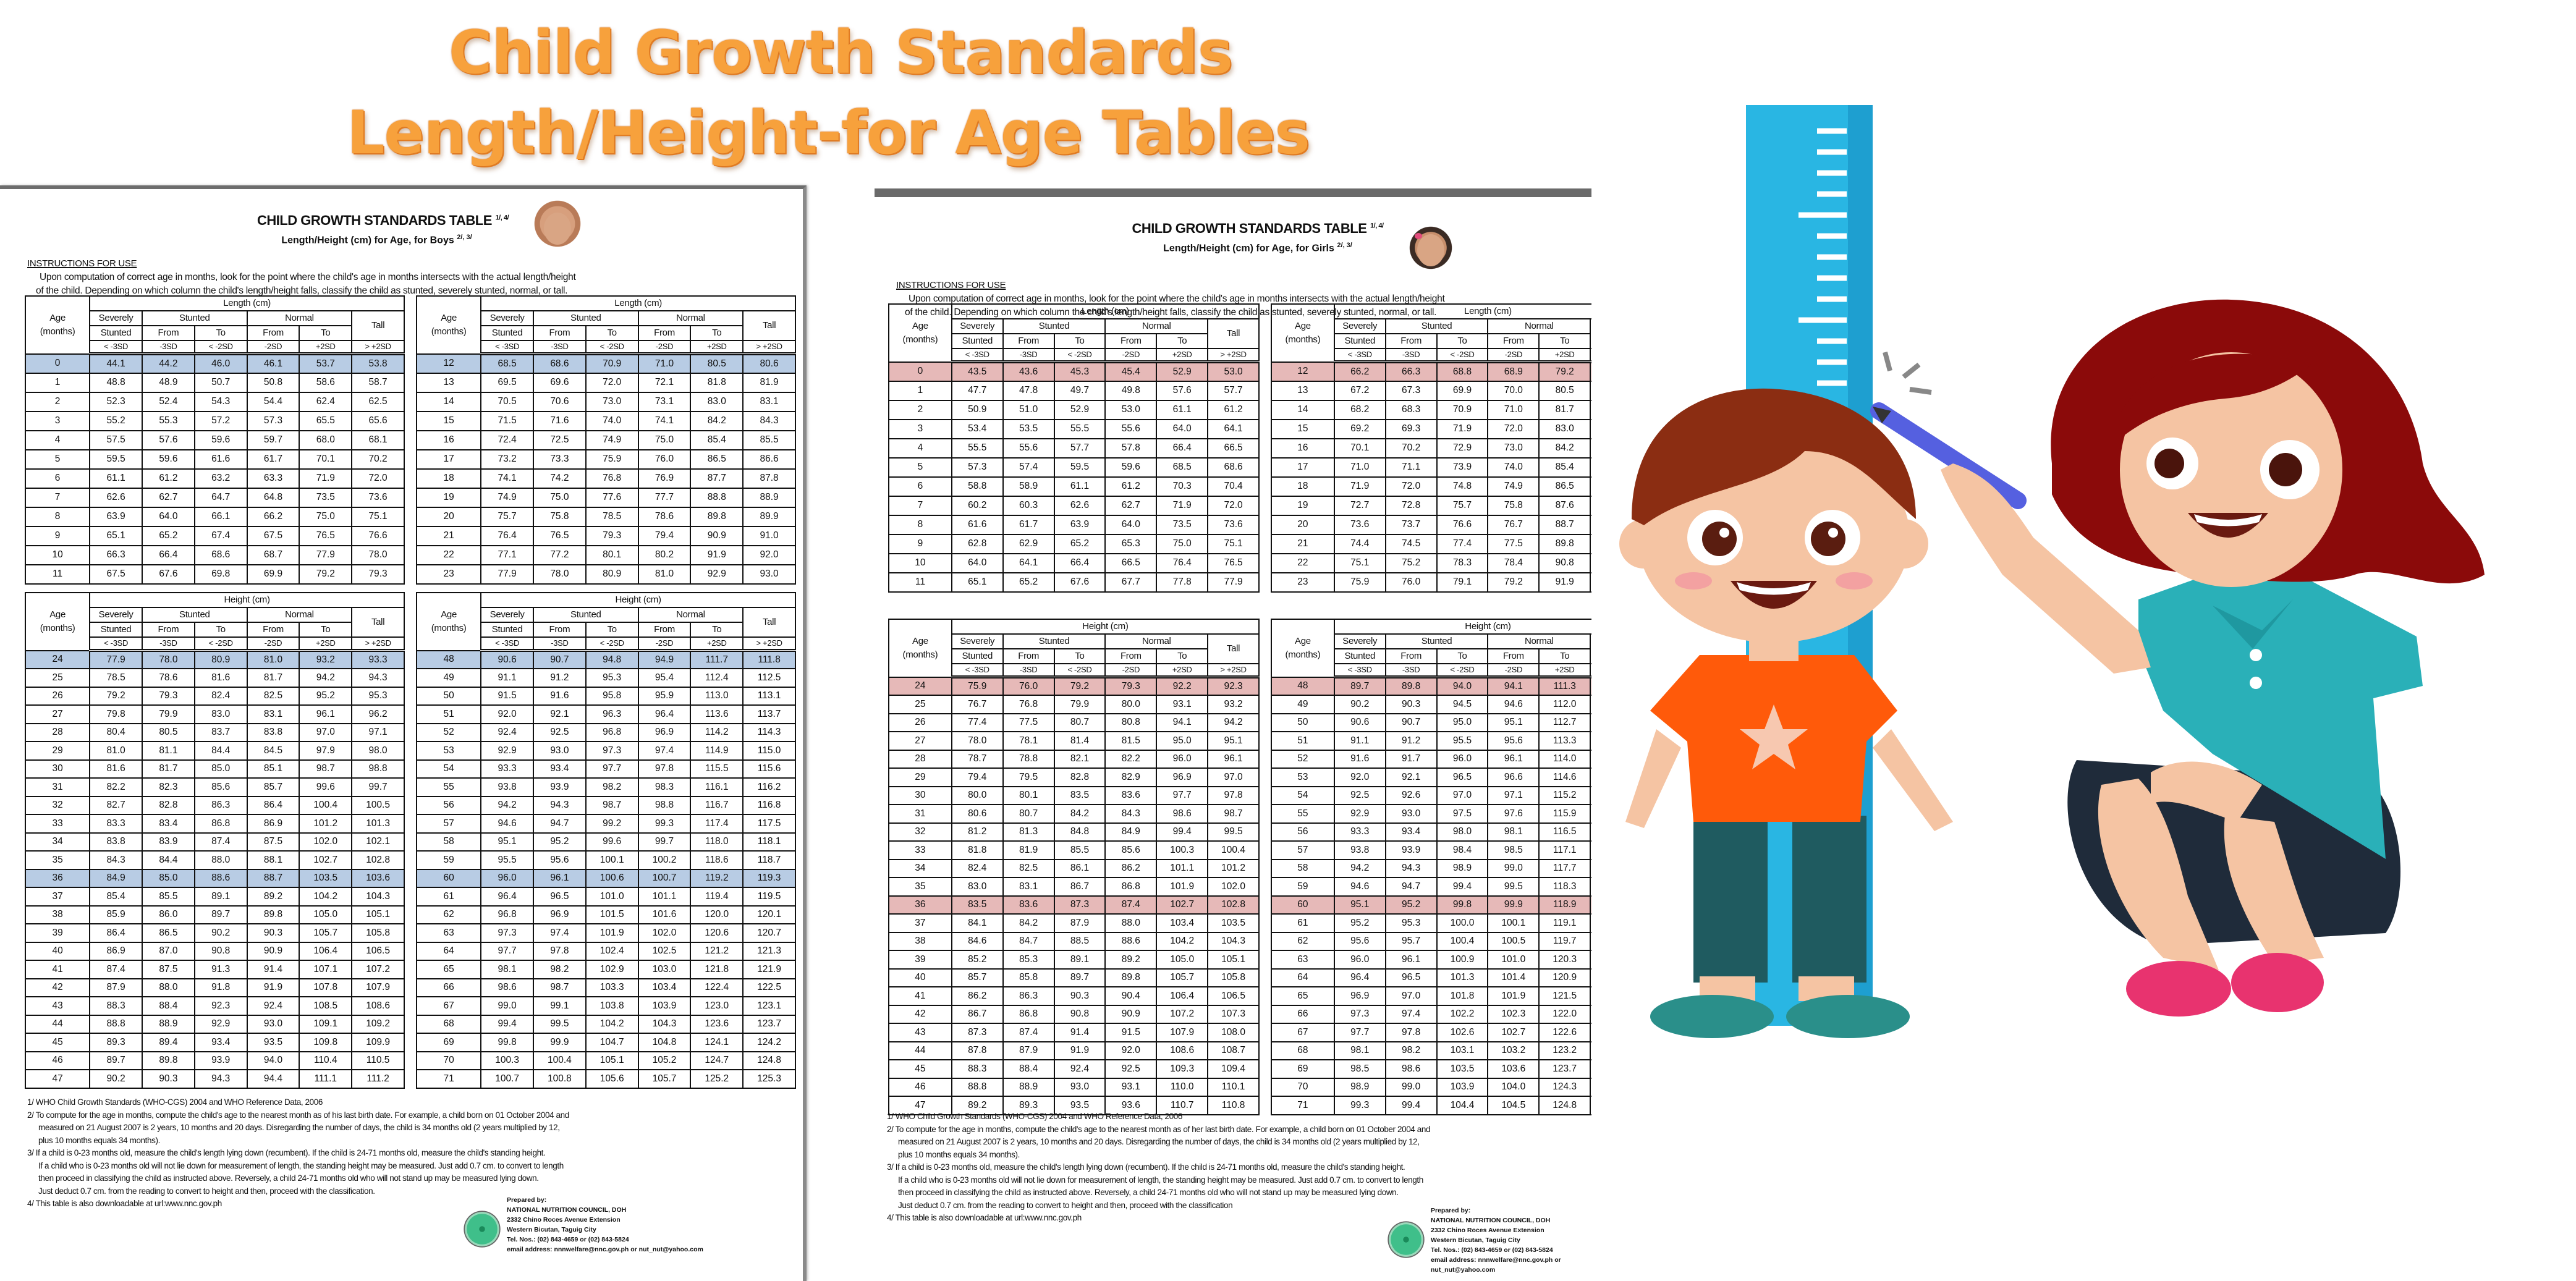 This screenshot has height=1281, width=2576. I want to click on value-cell: 95.9, so click(664, 696).